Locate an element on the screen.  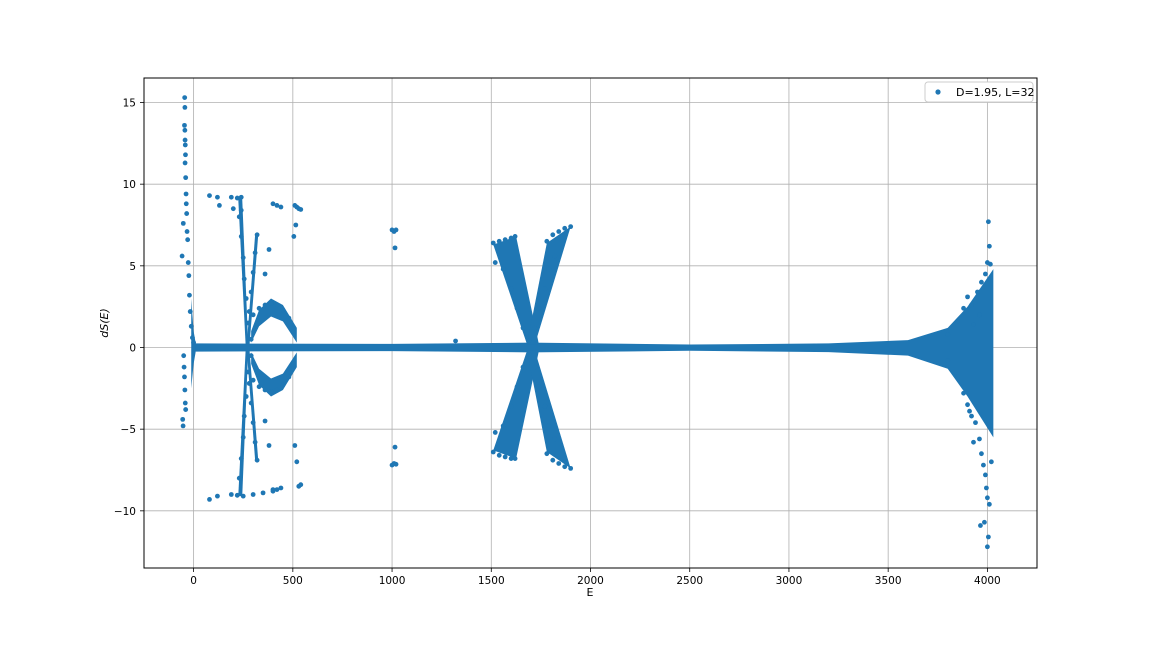
legend: D=1.95, L=32 is located at coordinates (979, 92).